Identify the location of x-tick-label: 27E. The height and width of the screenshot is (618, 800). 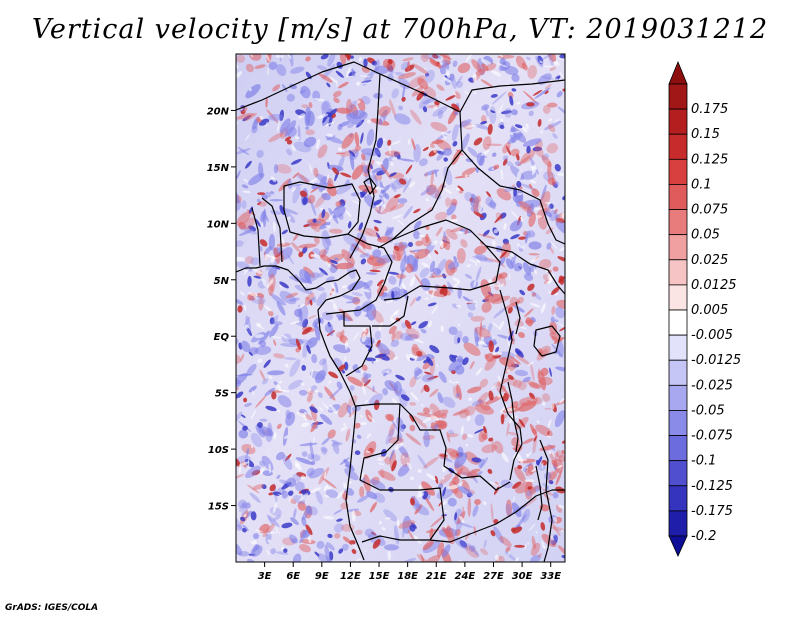
(493, 576).